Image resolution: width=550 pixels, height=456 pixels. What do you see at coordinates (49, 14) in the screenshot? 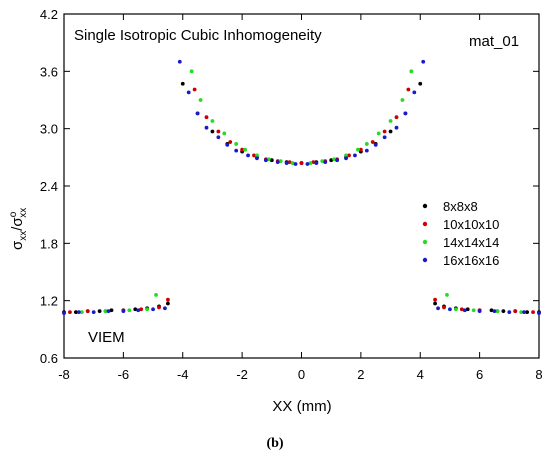
I see `y-tick-label: 4.2` at bounding box center [49, 14].